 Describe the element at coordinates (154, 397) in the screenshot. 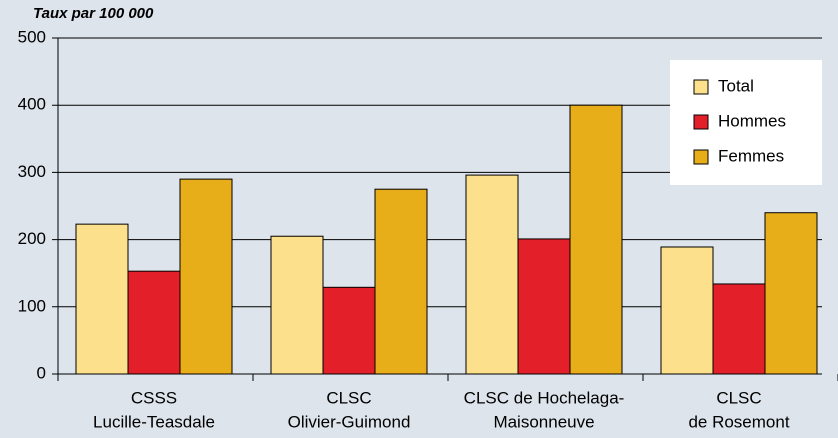

I see `x-tick-label: CSSS` at that location.